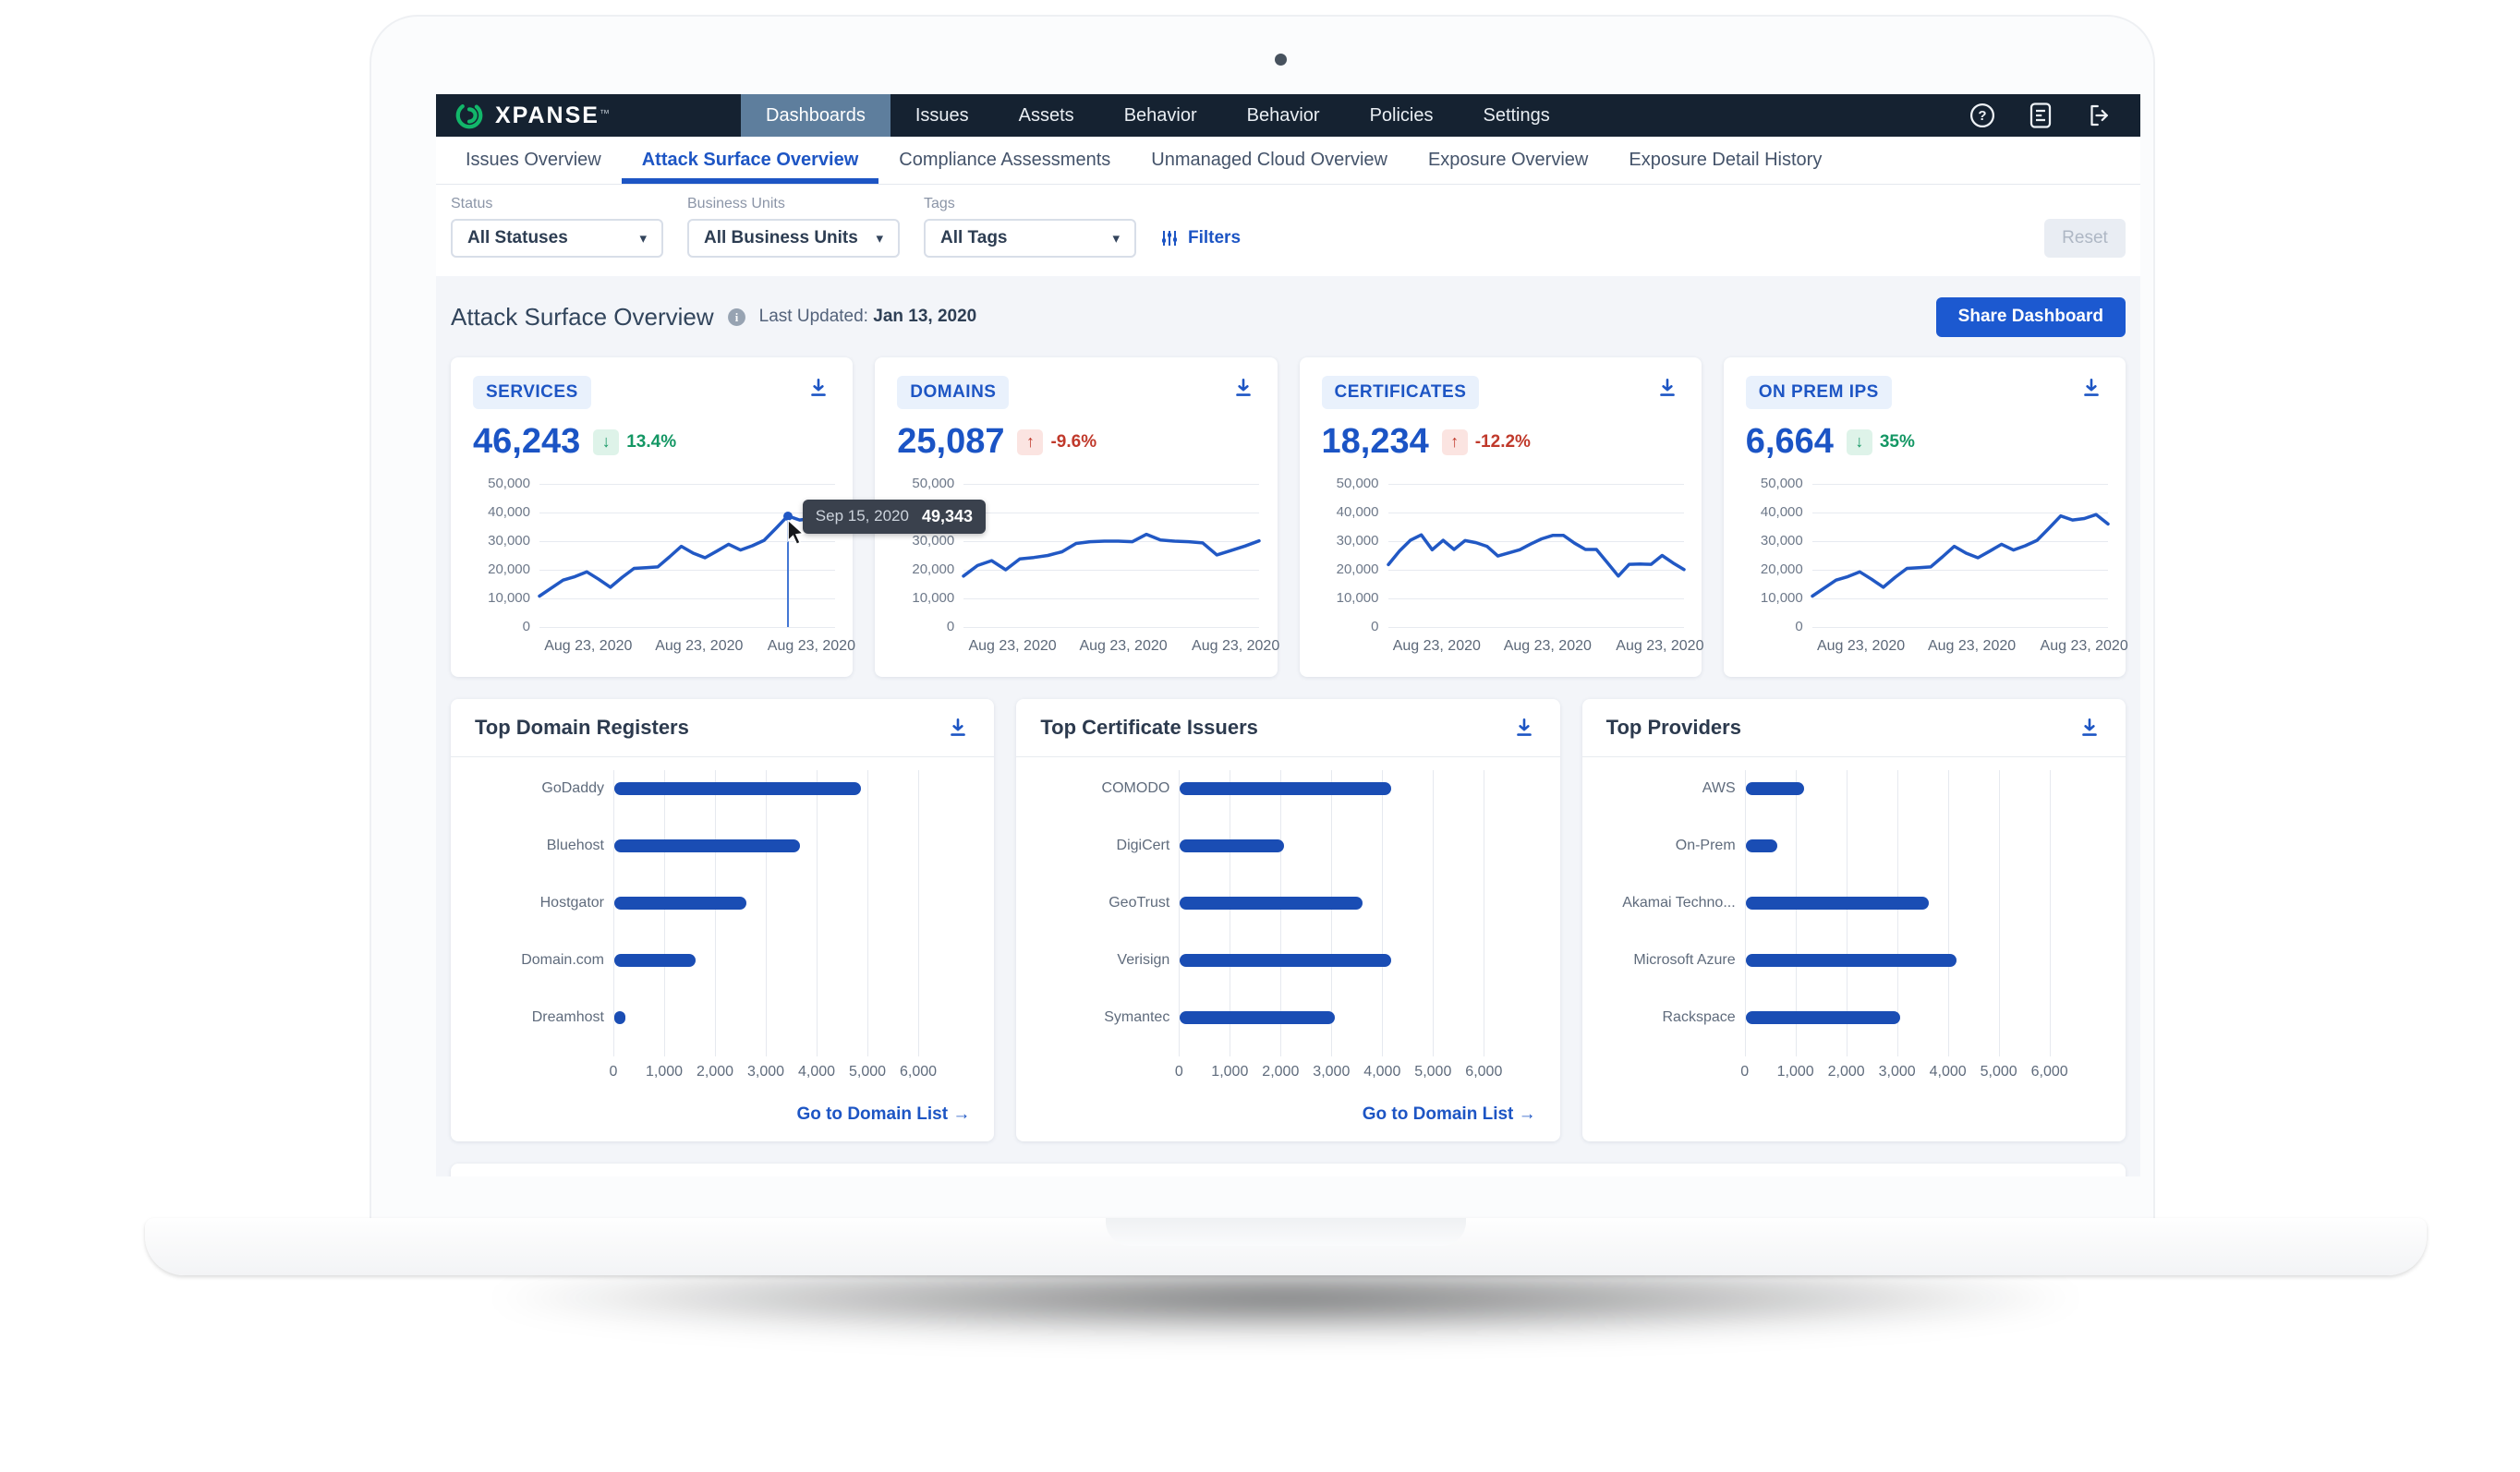  What do you see at coordinates (2085, 238) in the screenshot?
I see `reset-button: Reset` at bounding box center [2085, 238].